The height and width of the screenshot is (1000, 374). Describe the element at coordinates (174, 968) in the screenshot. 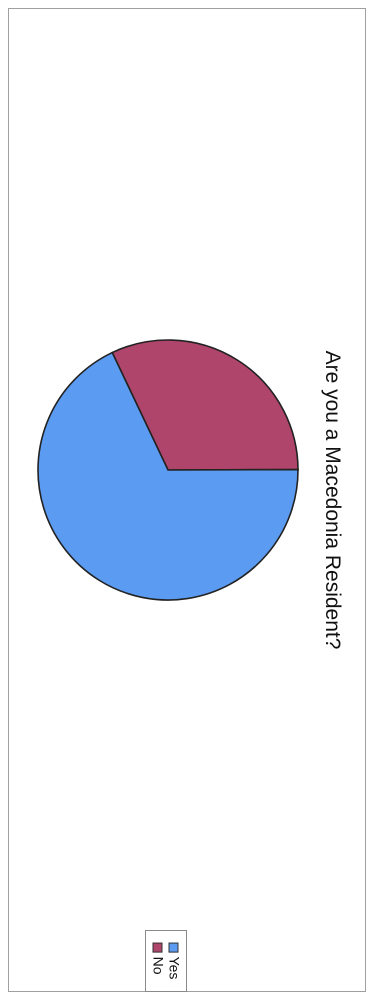

I see `legend-label-yes: Yes` at that location.